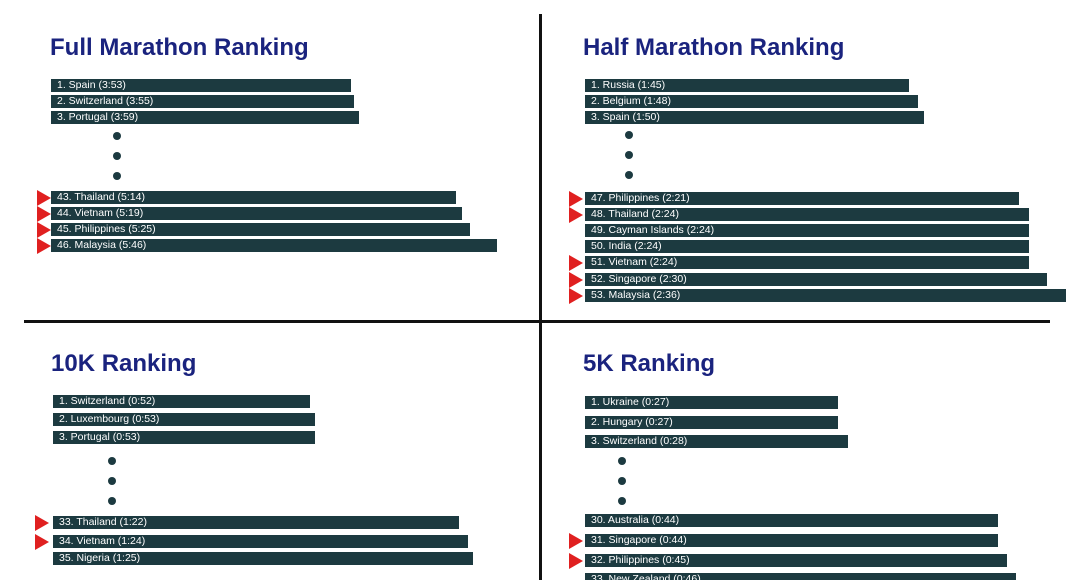  Describe the element at coordinates (791, 540) in the screenshot. I see `ranking-bar: 31. Singapore (0:44)` at that location.